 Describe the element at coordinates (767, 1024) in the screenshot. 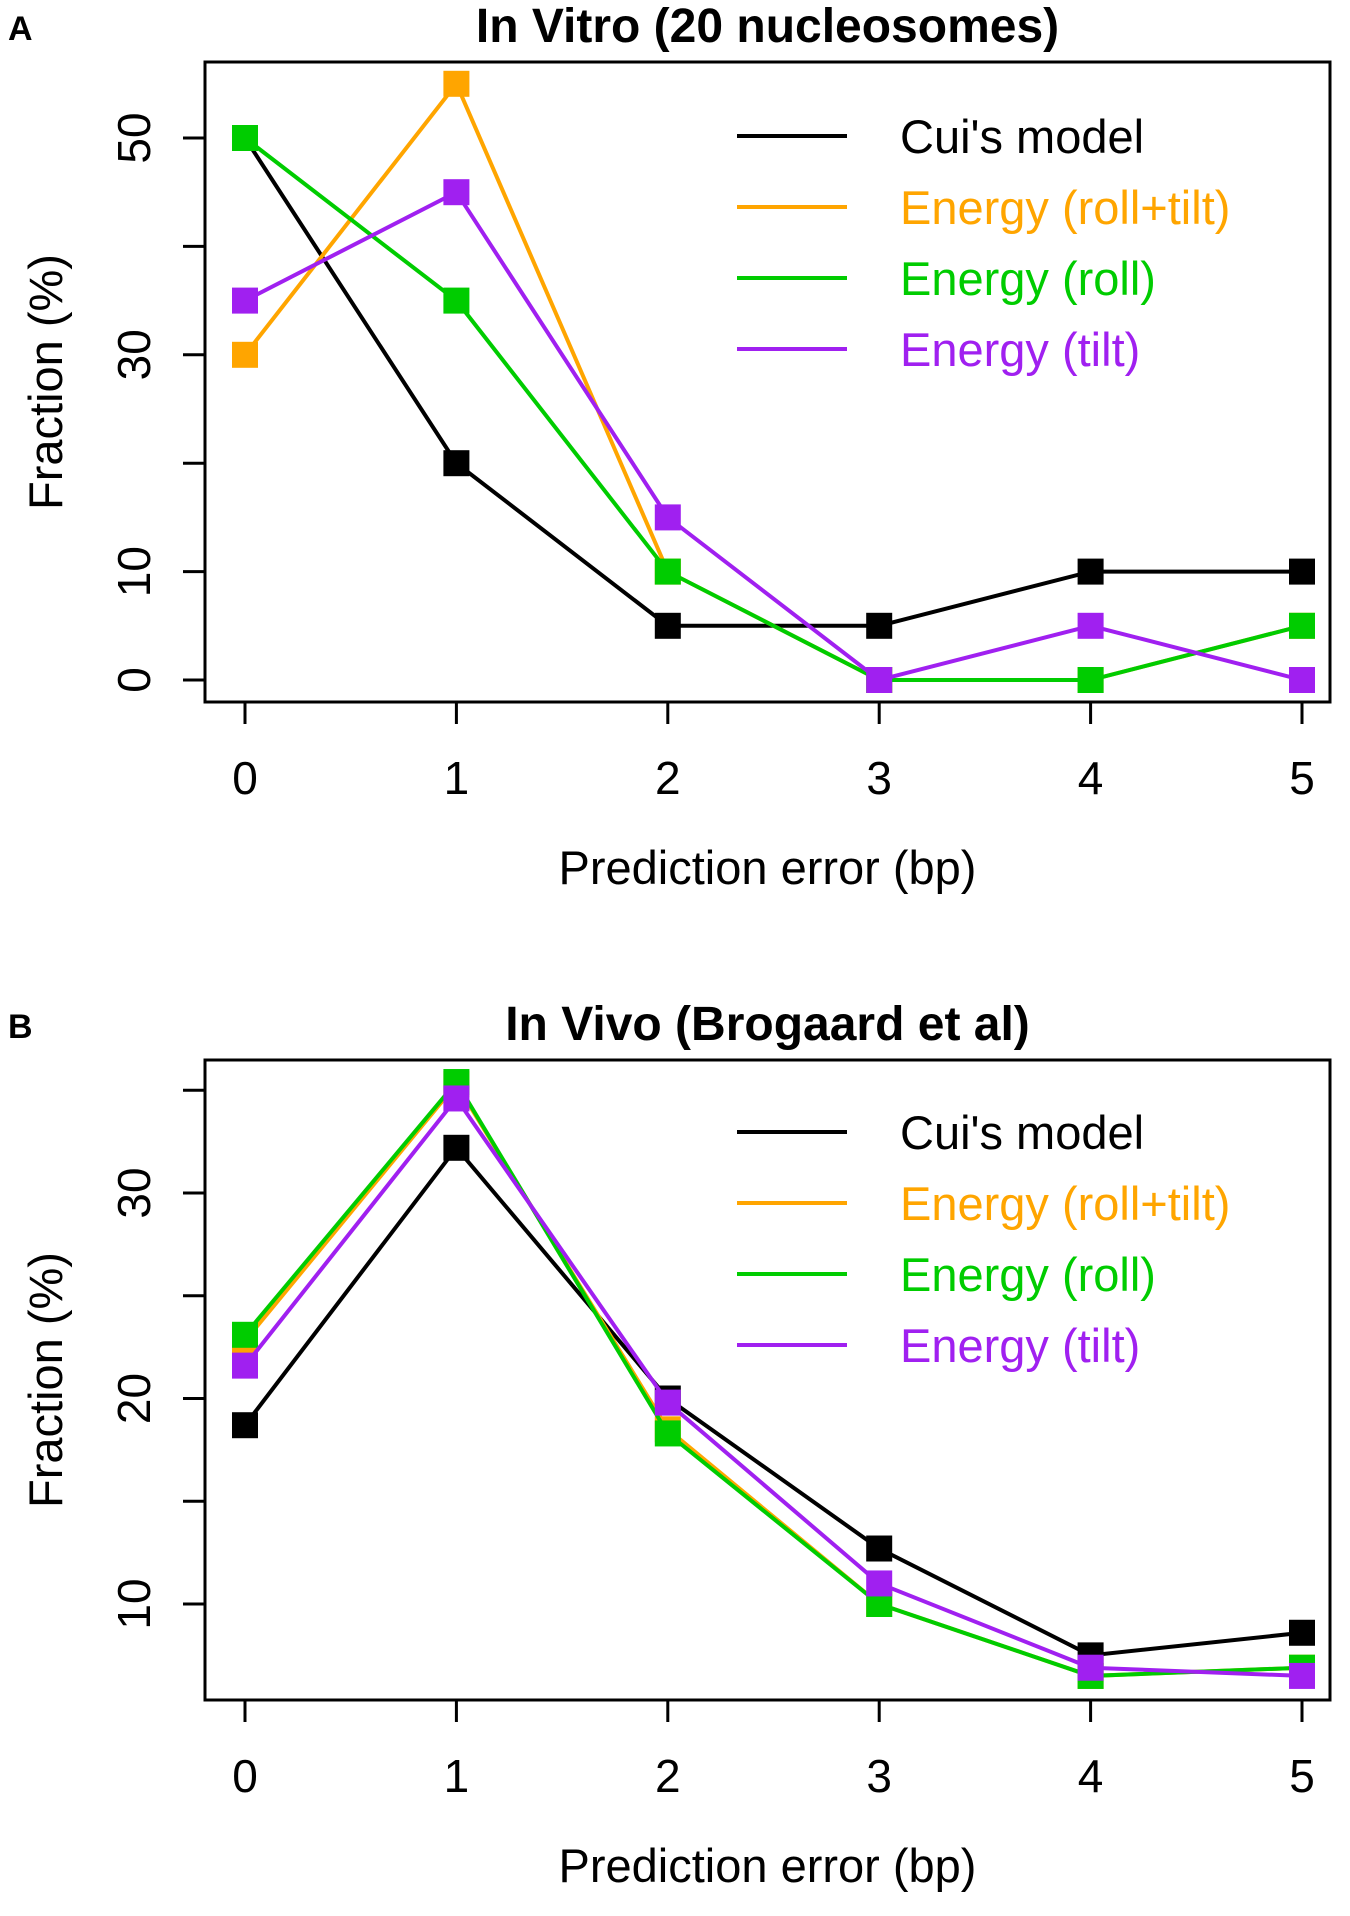

I see `chart-title: In Vivo (Brogaard et al)` at that location.